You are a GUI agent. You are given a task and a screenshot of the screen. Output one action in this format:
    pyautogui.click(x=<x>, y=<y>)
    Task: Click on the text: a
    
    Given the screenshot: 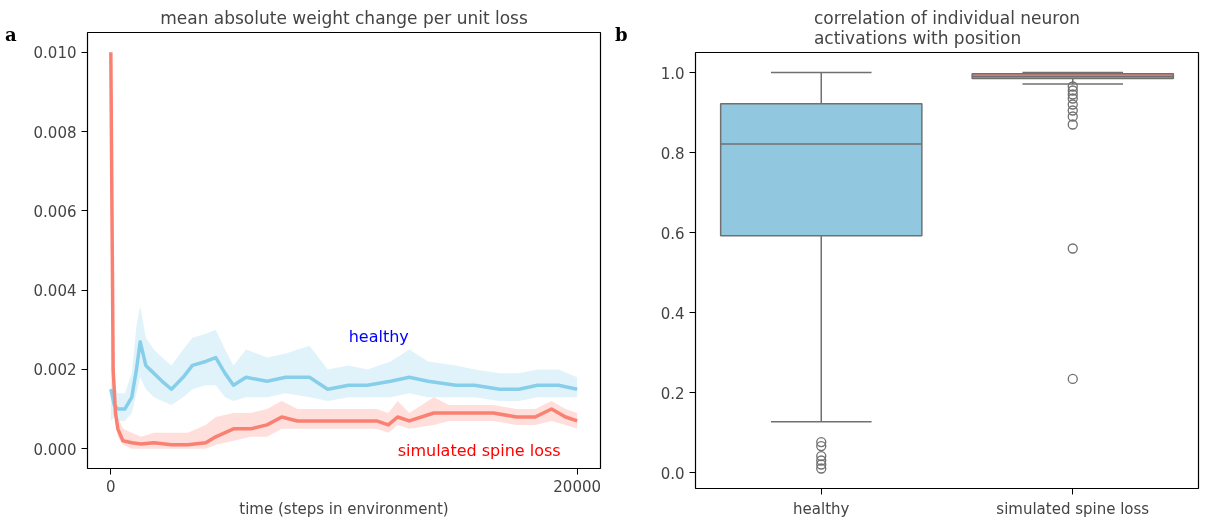 What is the action you would take?
    pyautogui.click(x=11, y=35)
    